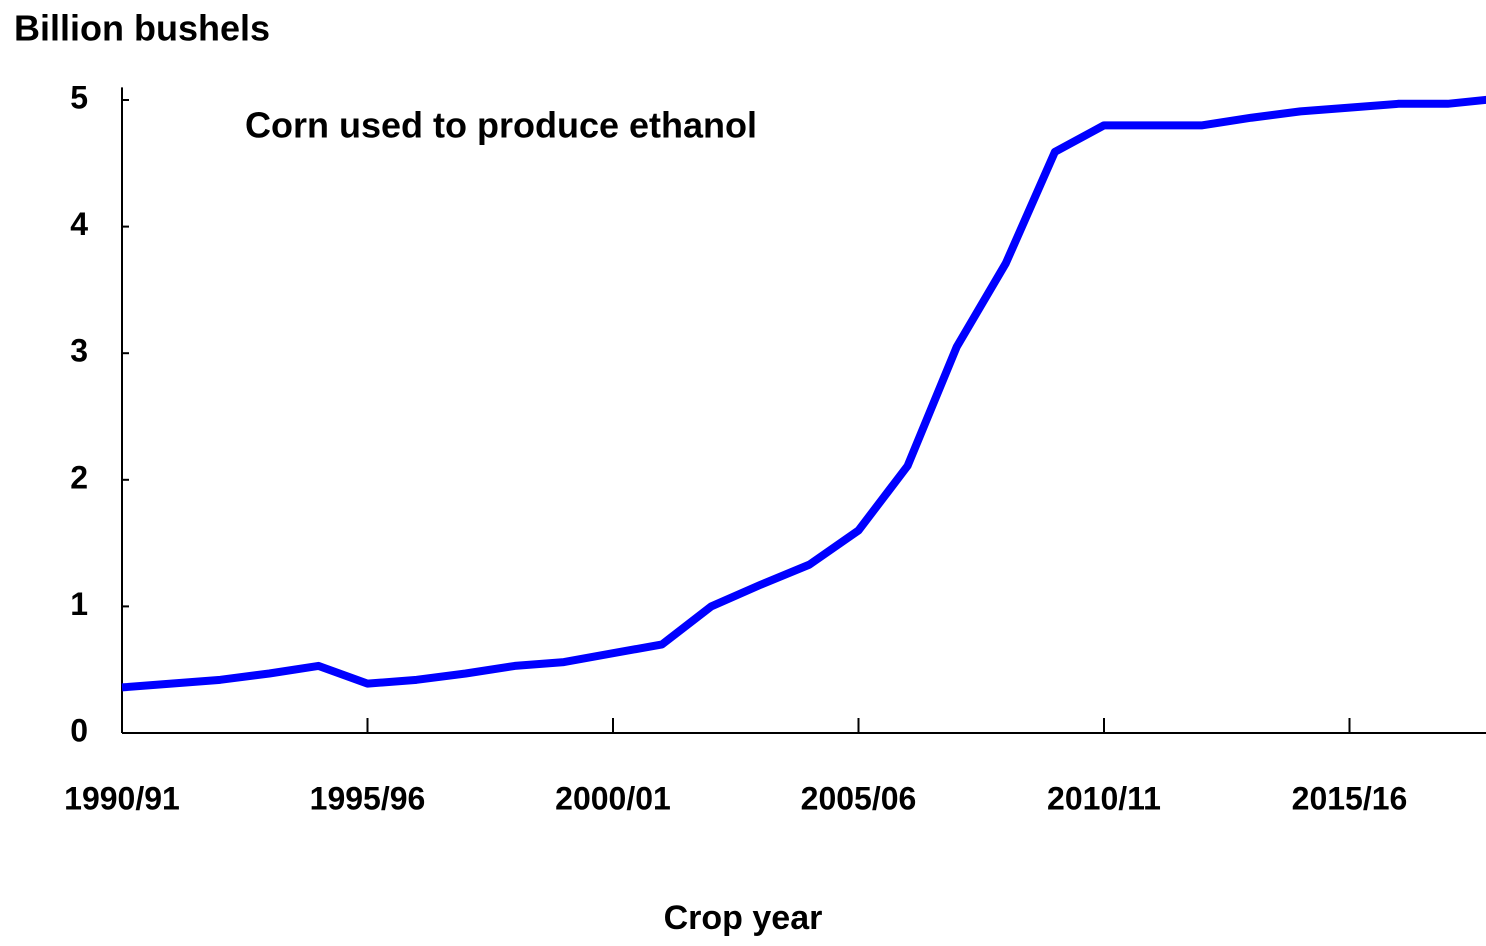 The image size is (1486, 946). I want to click on y-tick-label: 1, so click(79, 604).